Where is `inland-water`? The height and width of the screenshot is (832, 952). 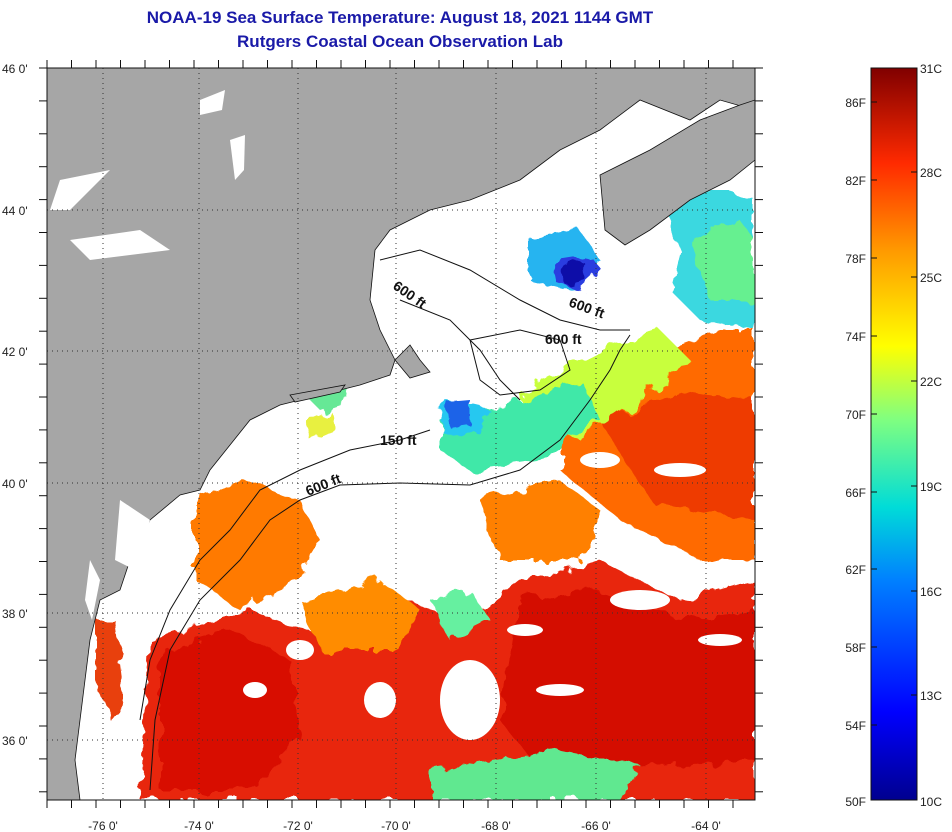 inland-water is located at coordinates (147, 355).